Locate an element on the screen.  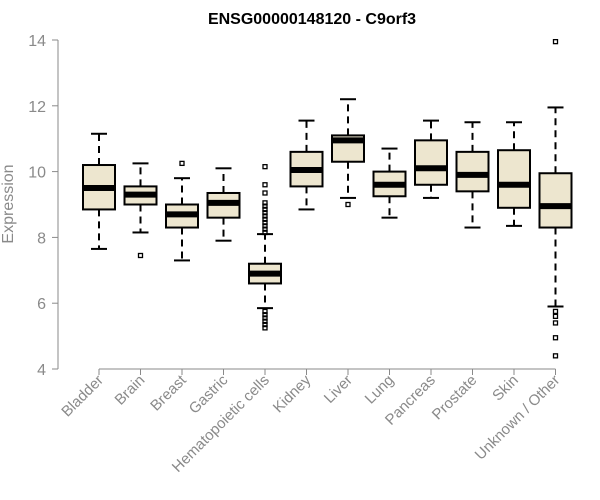
x-tick-label: Lung is located at coordinates (380, 390).